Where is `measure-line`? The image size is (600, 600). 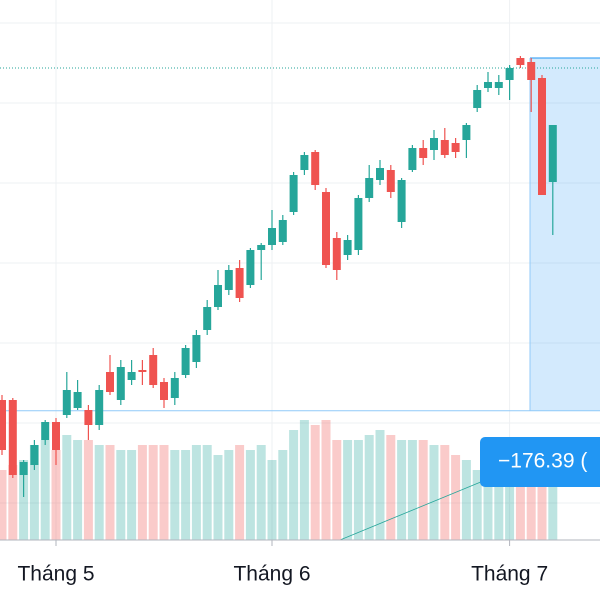
measure-line is located at coordinates (422, 506).